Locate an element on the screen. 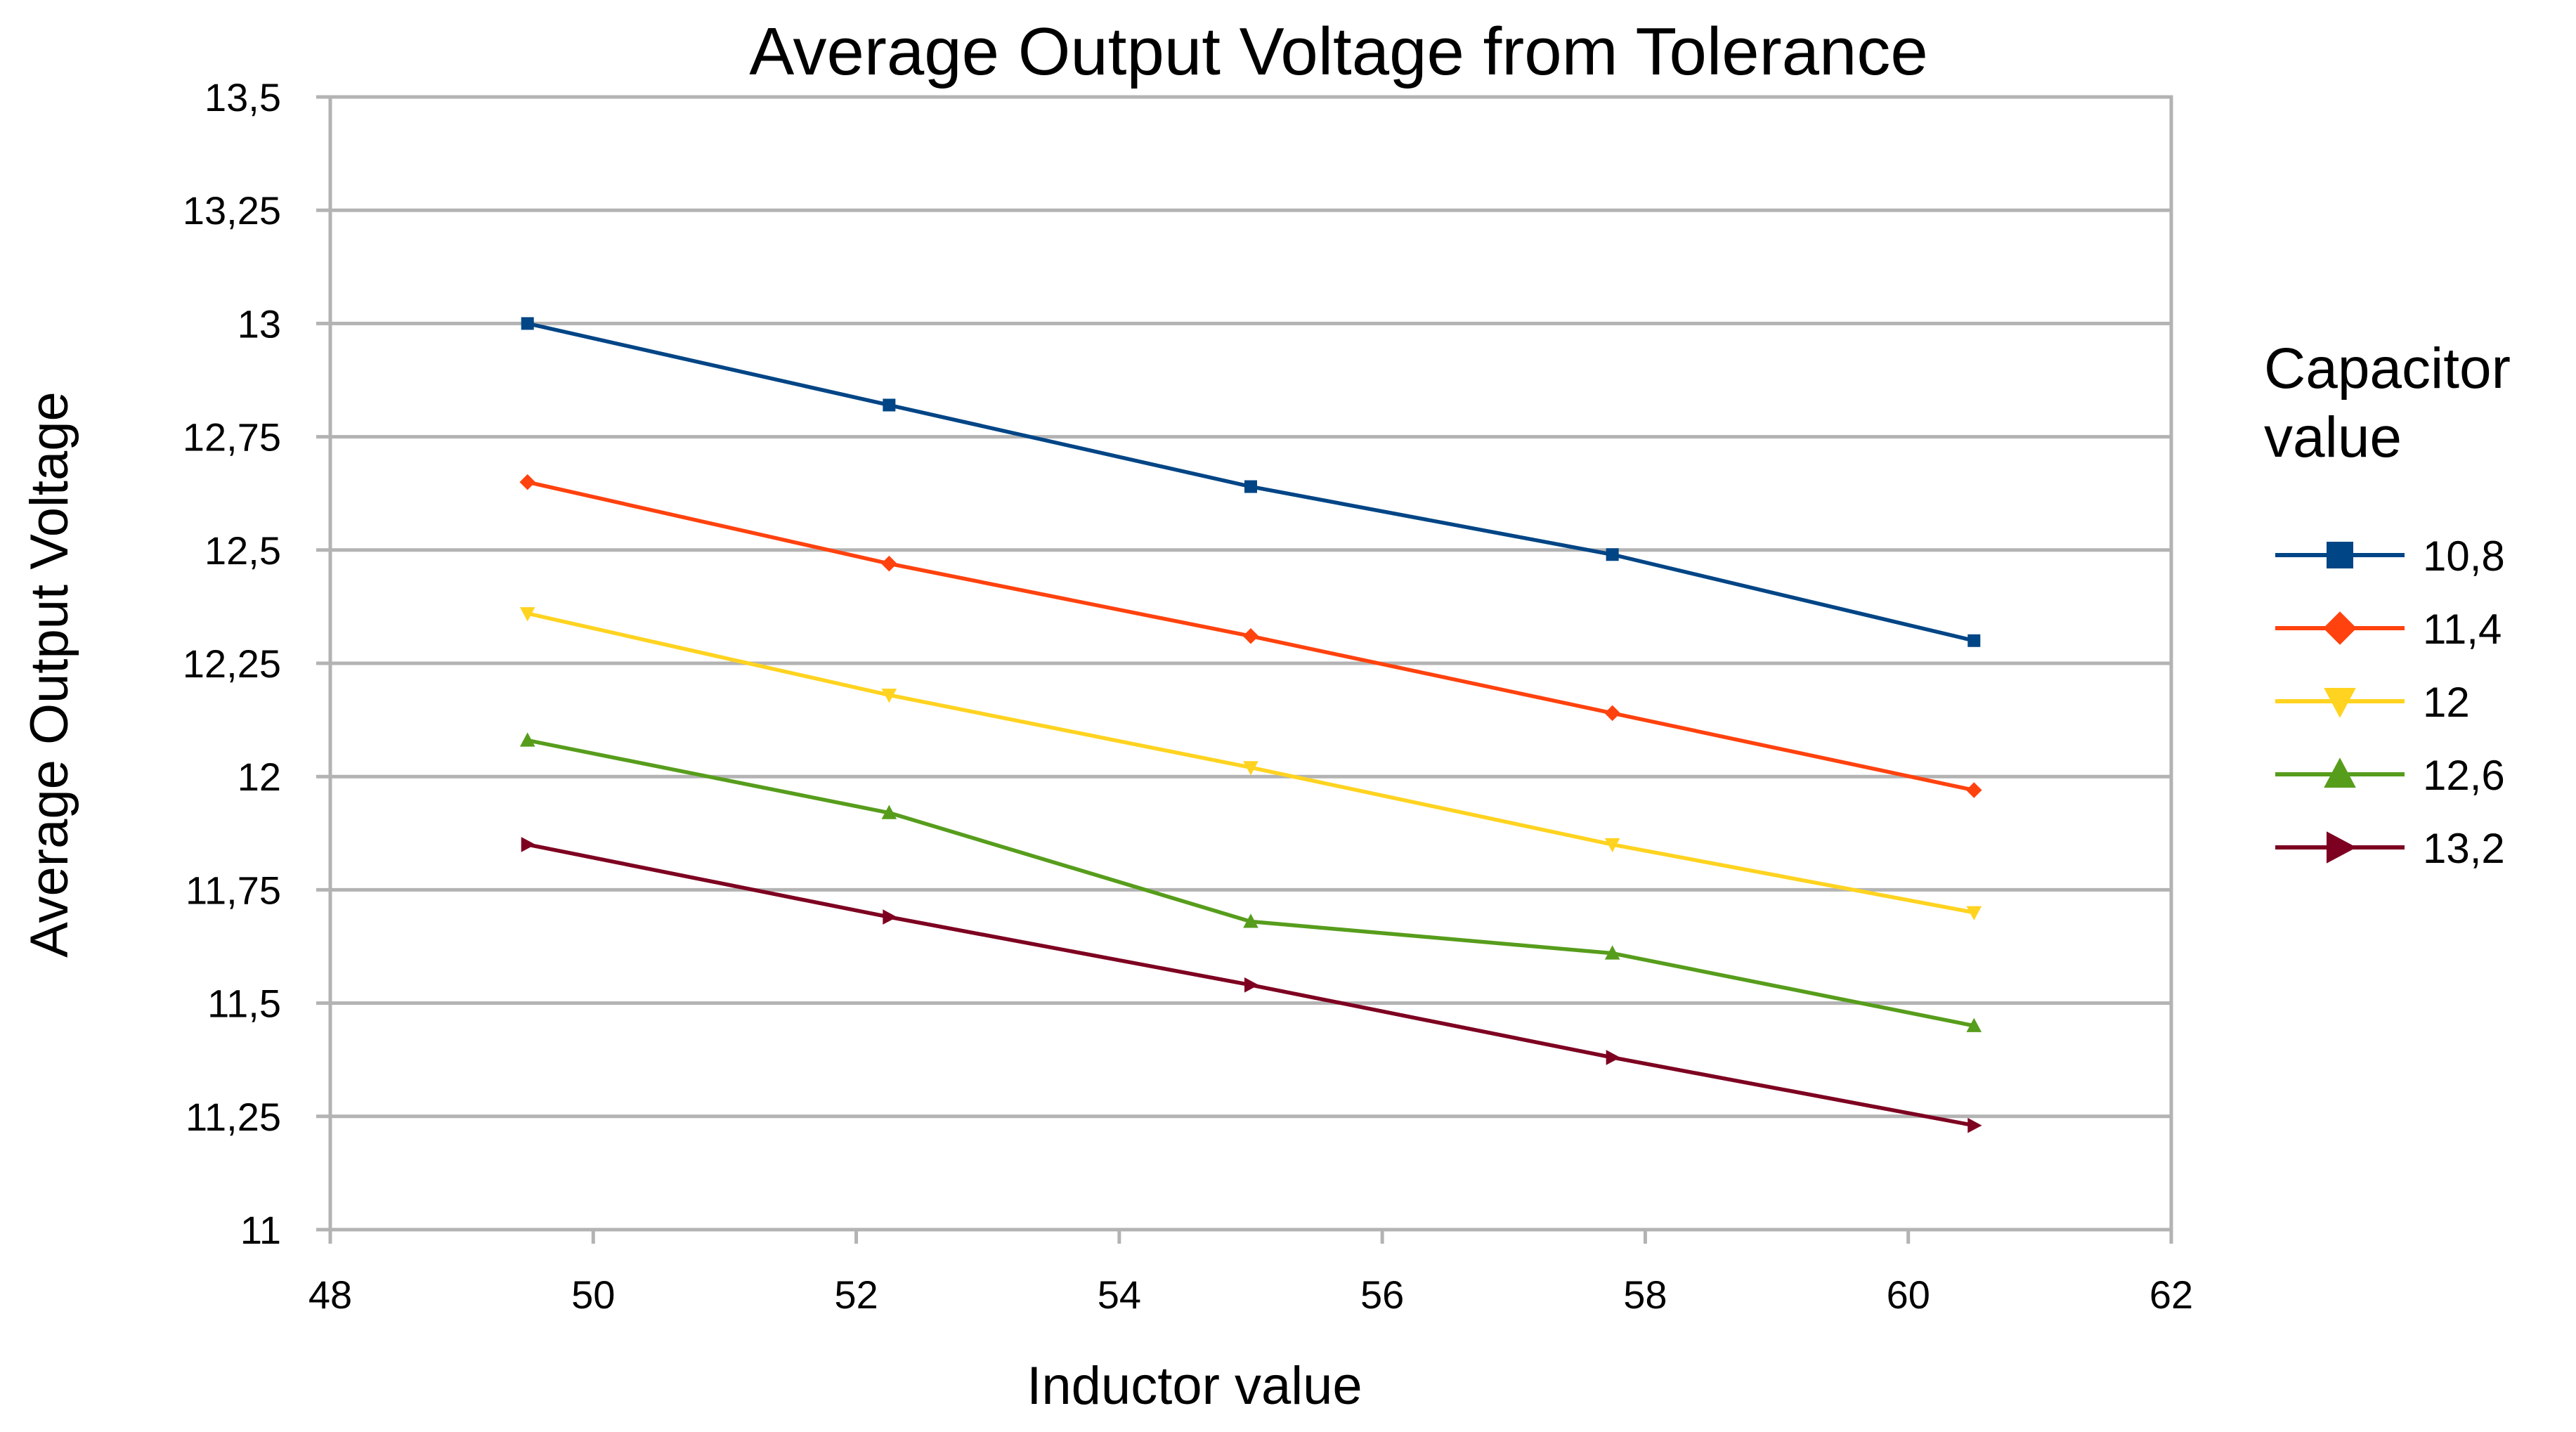 The height and width of the screenshot is (1432, 2576). series-12,6 is located at coordinates (1250, 882).